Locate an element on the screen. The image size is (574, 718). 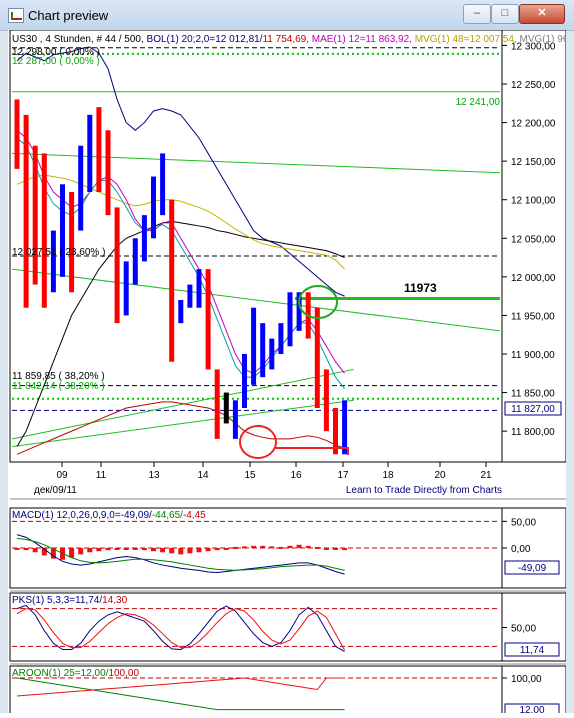
title-bar: Chart preview – □ ✕ is located at coordinates (287, 15).